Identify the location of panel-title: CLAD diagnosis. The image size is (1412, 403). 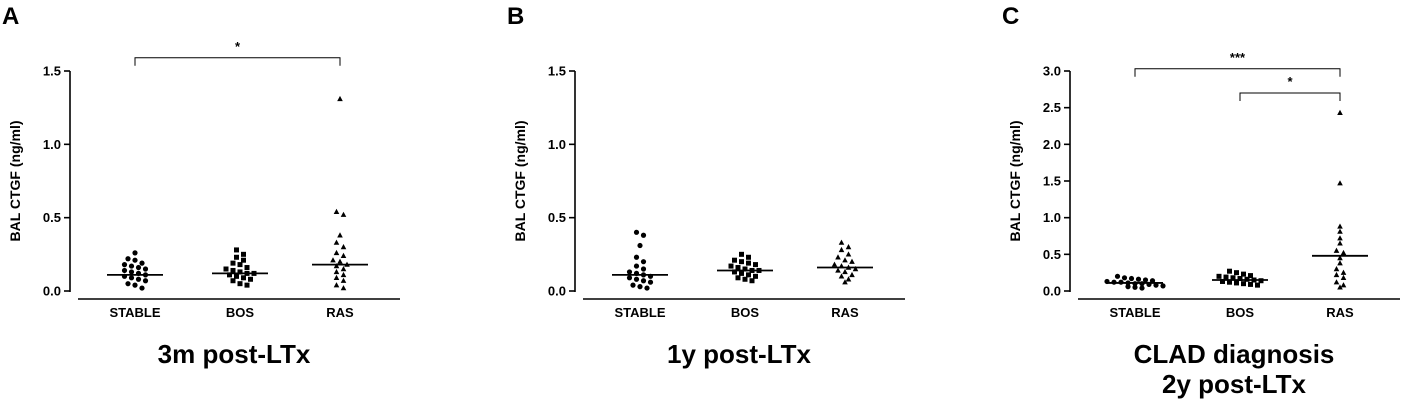
(1234, 354).